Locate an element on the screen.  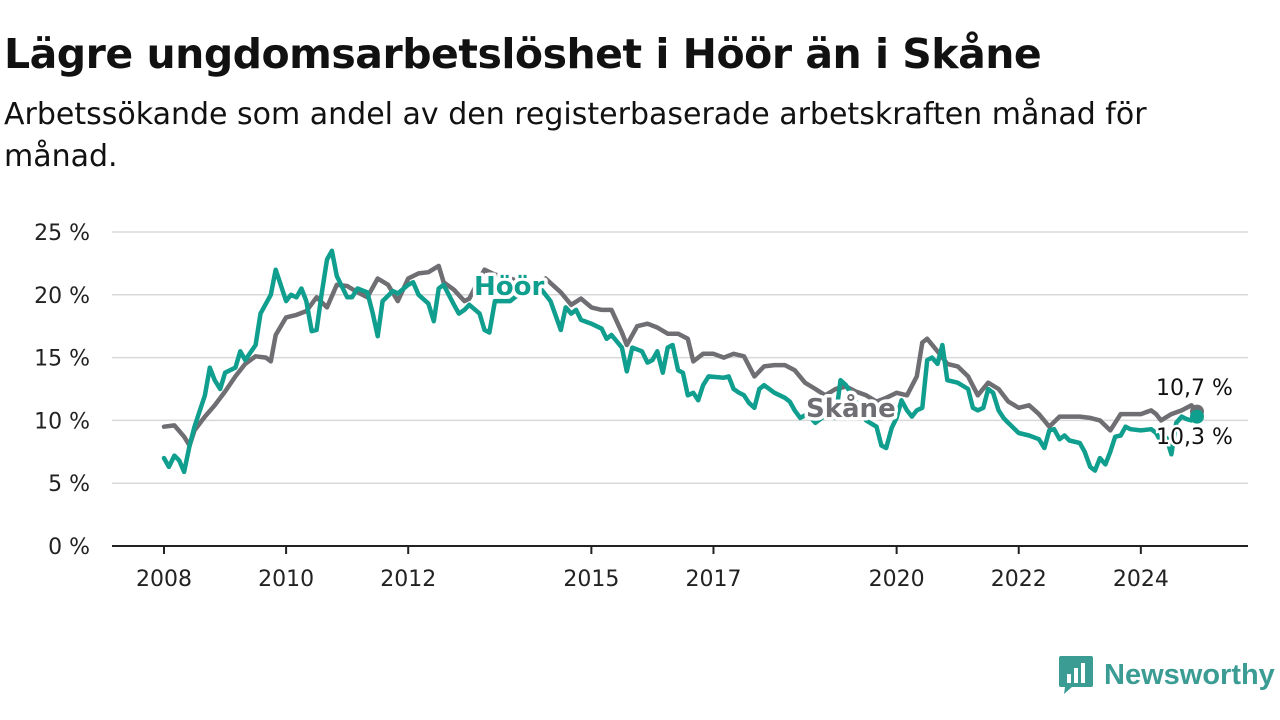
y-tick-label: 10 % is located at coordinates (62, 421).